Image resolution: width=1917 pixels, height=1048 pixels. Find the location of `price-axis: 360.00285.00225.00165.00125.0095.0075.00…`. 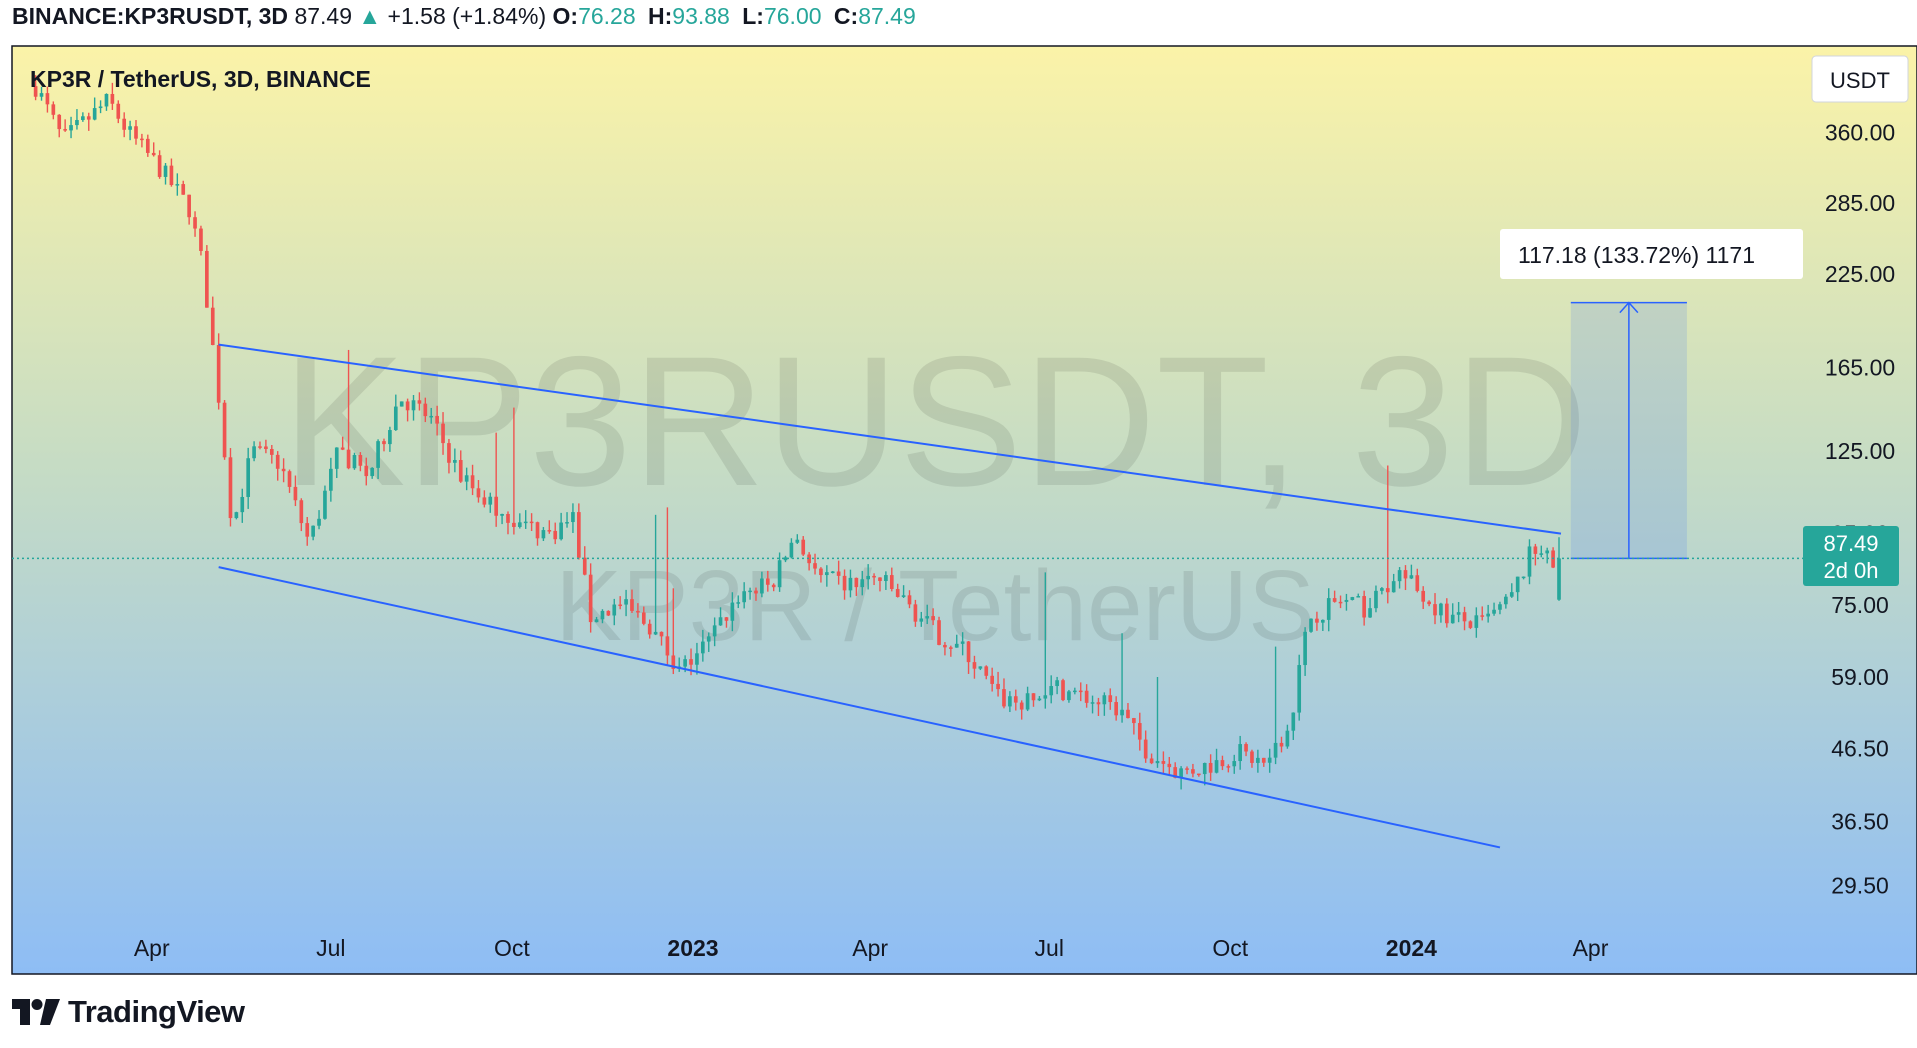

price-axis: 360.00285.00225.00165.00125.0095.0075.00… is located at coordinates (1860, 509).